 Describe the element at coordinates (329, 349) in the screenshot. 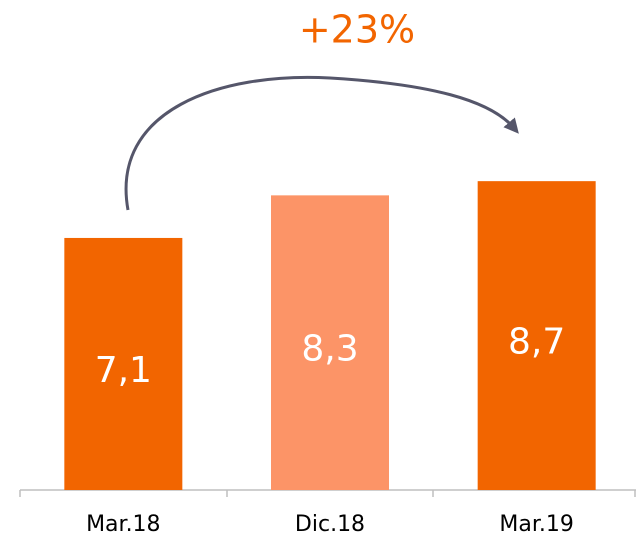

I see `value-label: 8,3` at that location.